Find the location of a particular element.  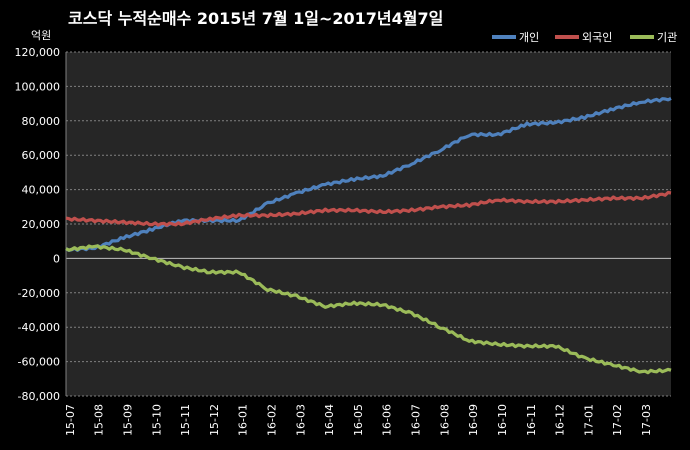

x-tick-label: 16-06 is located at coordinates (387, 420).